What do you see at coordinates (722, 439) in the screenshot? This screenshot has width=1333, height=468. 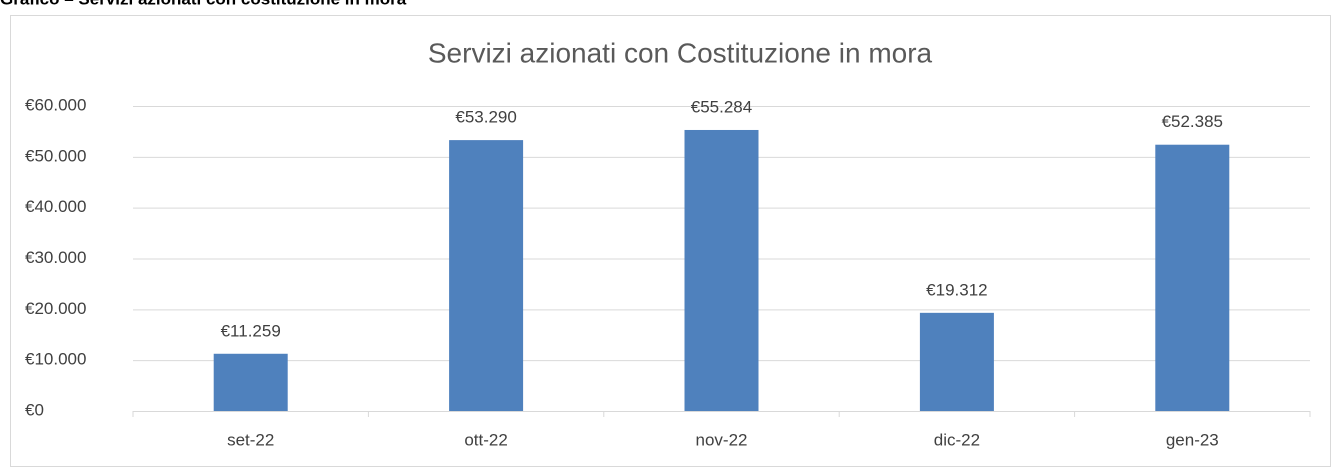 I see `x-tick-label: nov-22` at bounding box center [722, 439].